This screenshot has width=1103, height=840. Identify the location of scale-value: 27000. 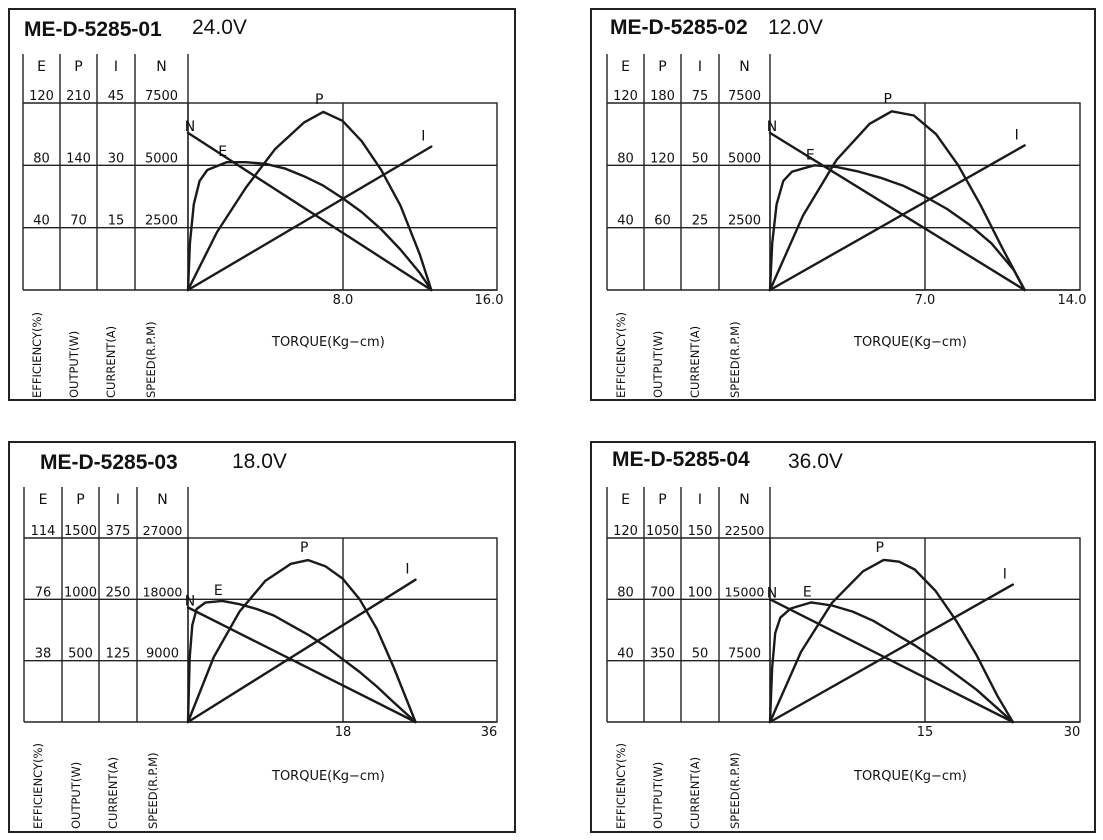
(163, 530).